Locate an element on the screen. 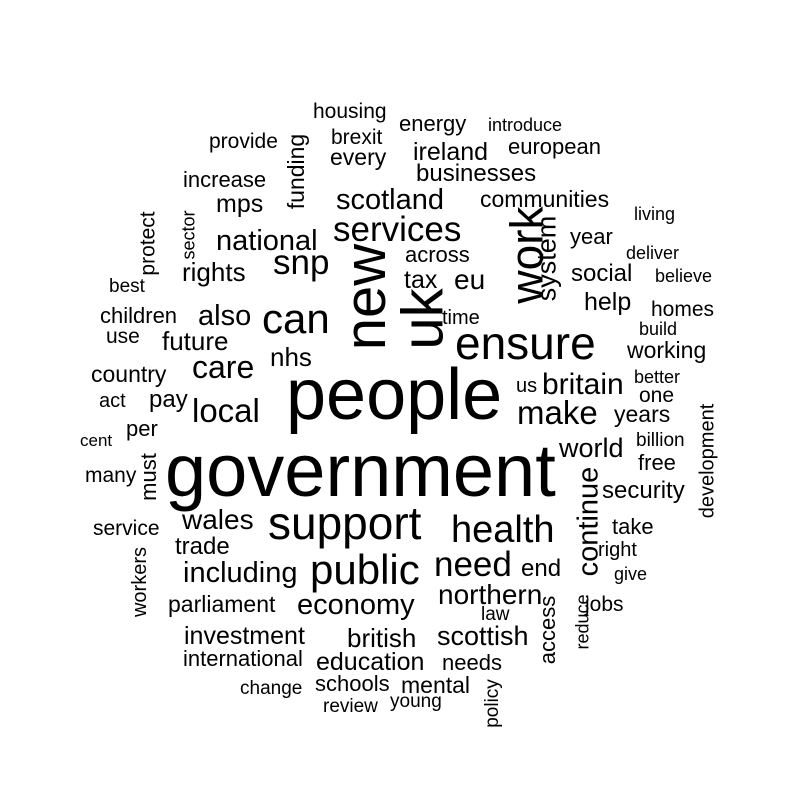 The height and width of the screenshot is (800, 800). word-future: future is located at coordinates (195, 341).